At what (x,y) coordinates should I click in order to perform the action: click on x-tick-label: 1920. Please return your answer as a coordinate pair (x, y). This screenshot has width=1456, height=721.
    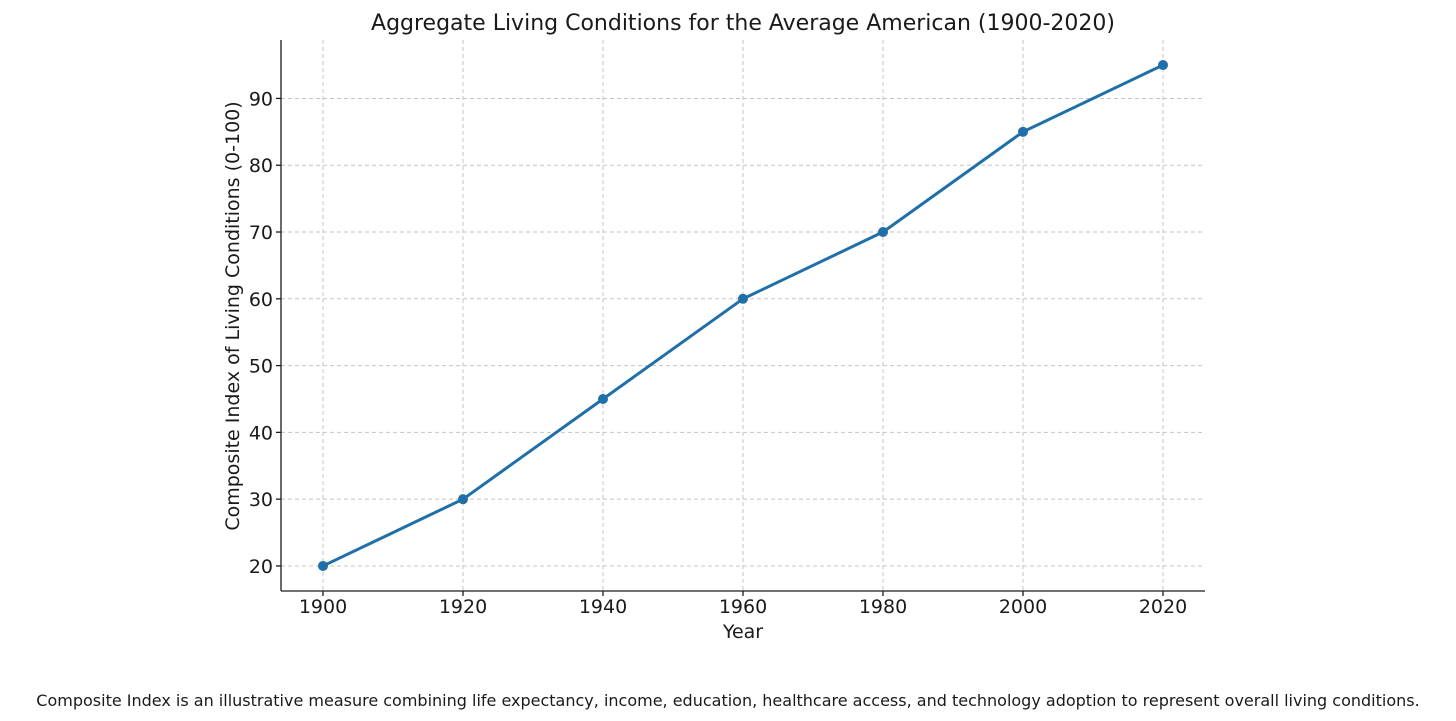
    Looking at the image, I should click on (463, 607).